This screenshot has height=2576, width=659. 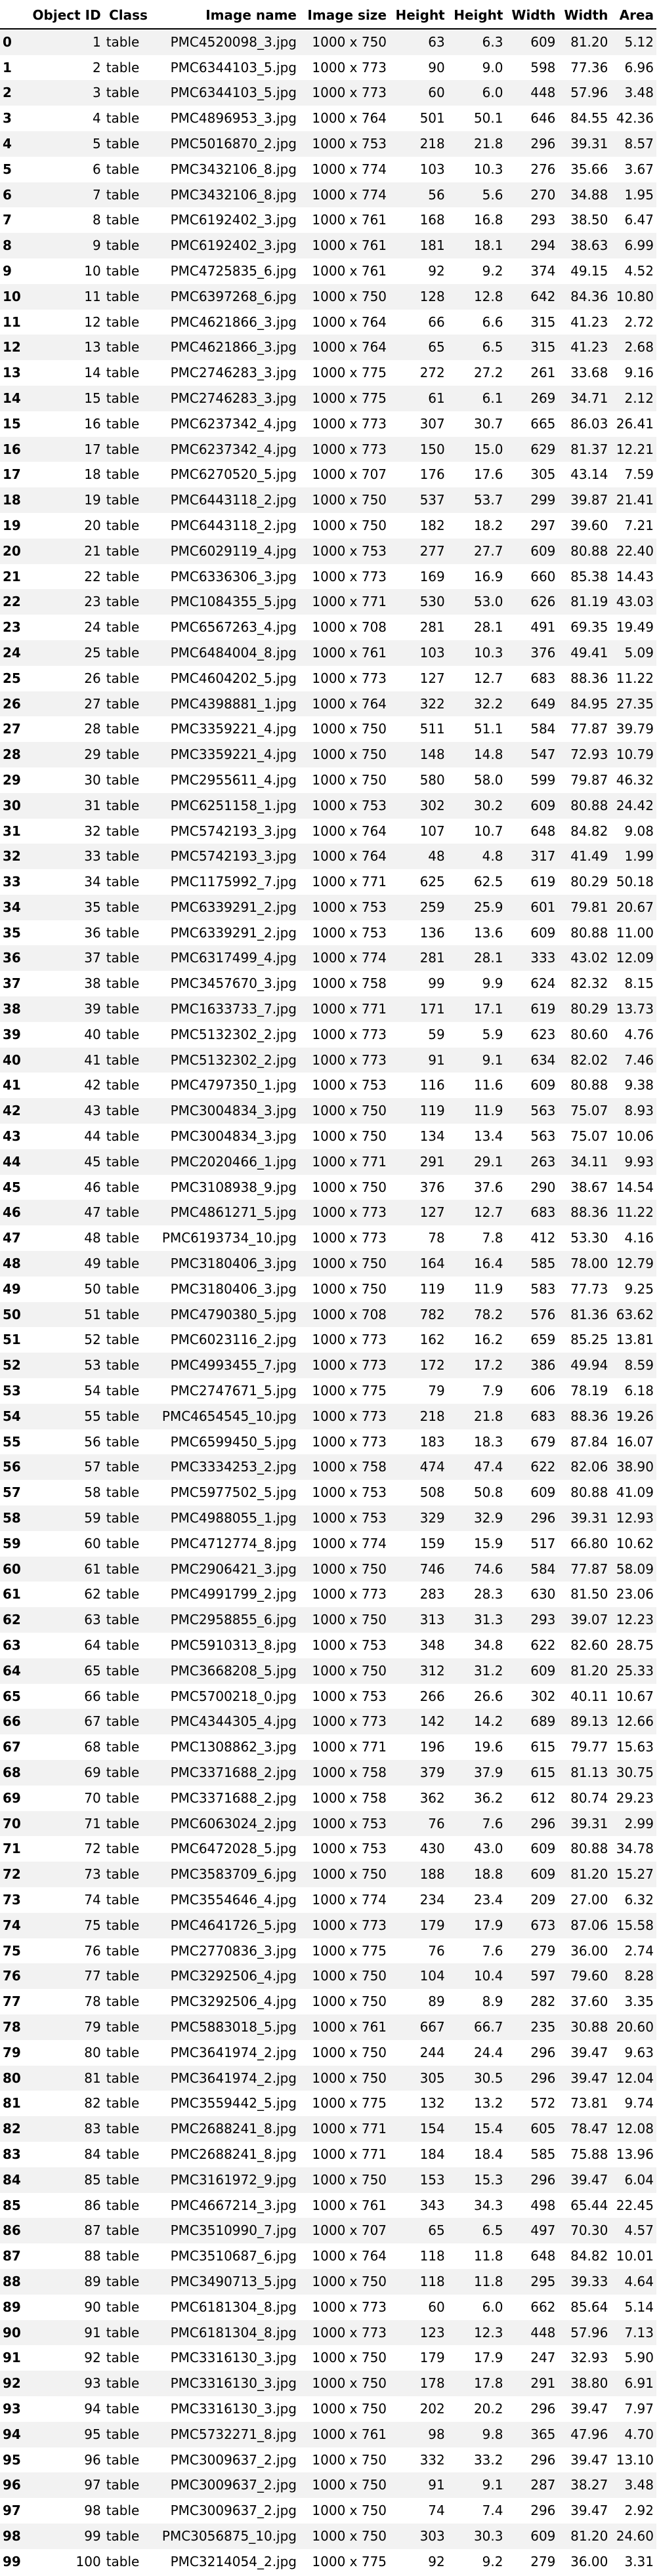 What do you see at coordinates (12, 983) in the screenshot?
I see `row-index: 37` at bounding box center [12, 983].